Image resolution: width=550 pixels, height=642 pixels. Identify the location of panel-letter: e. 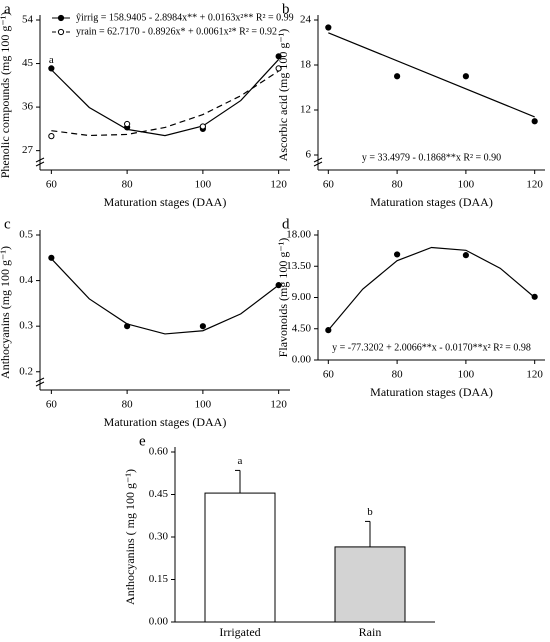
(142, 441).